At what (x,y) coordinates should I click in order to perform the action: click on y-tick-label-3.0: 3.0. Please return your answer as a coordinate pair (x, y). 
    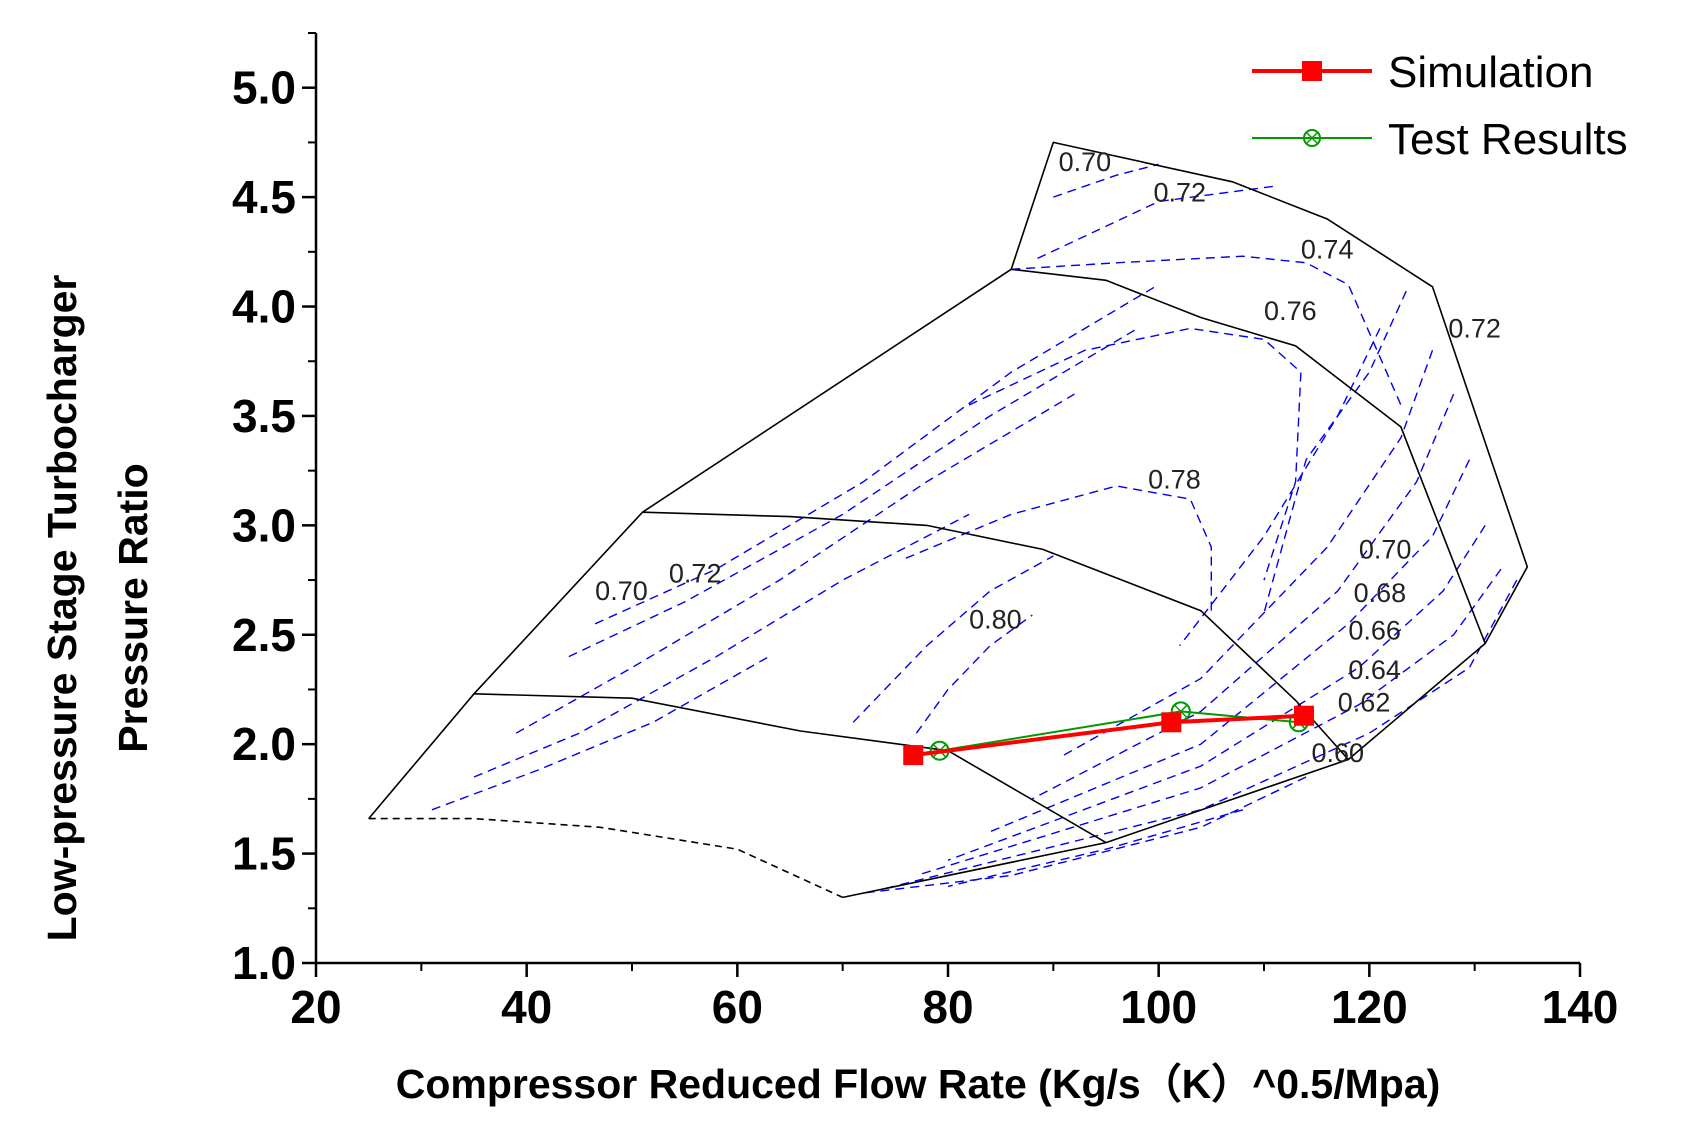
    Looking at the image, I should click on (264, 525).